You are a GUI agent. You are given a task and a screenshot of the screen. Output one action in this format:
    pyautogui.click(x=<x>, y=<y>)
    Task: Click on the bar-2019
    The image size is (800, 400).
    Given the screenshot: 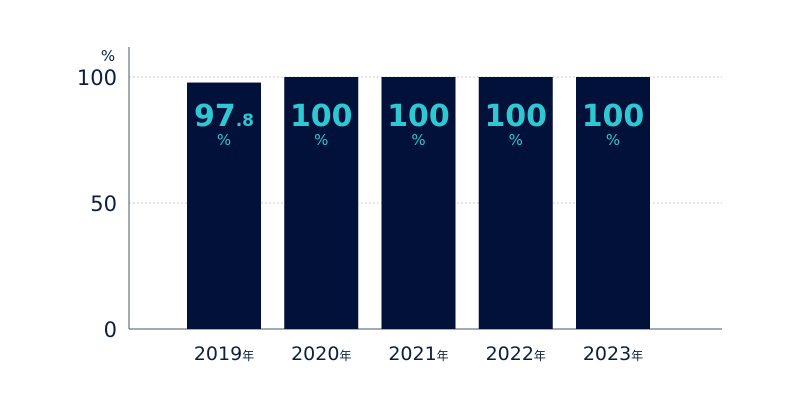 What is the action you would take?
    pyautogui.click(x=224, y=205)
    